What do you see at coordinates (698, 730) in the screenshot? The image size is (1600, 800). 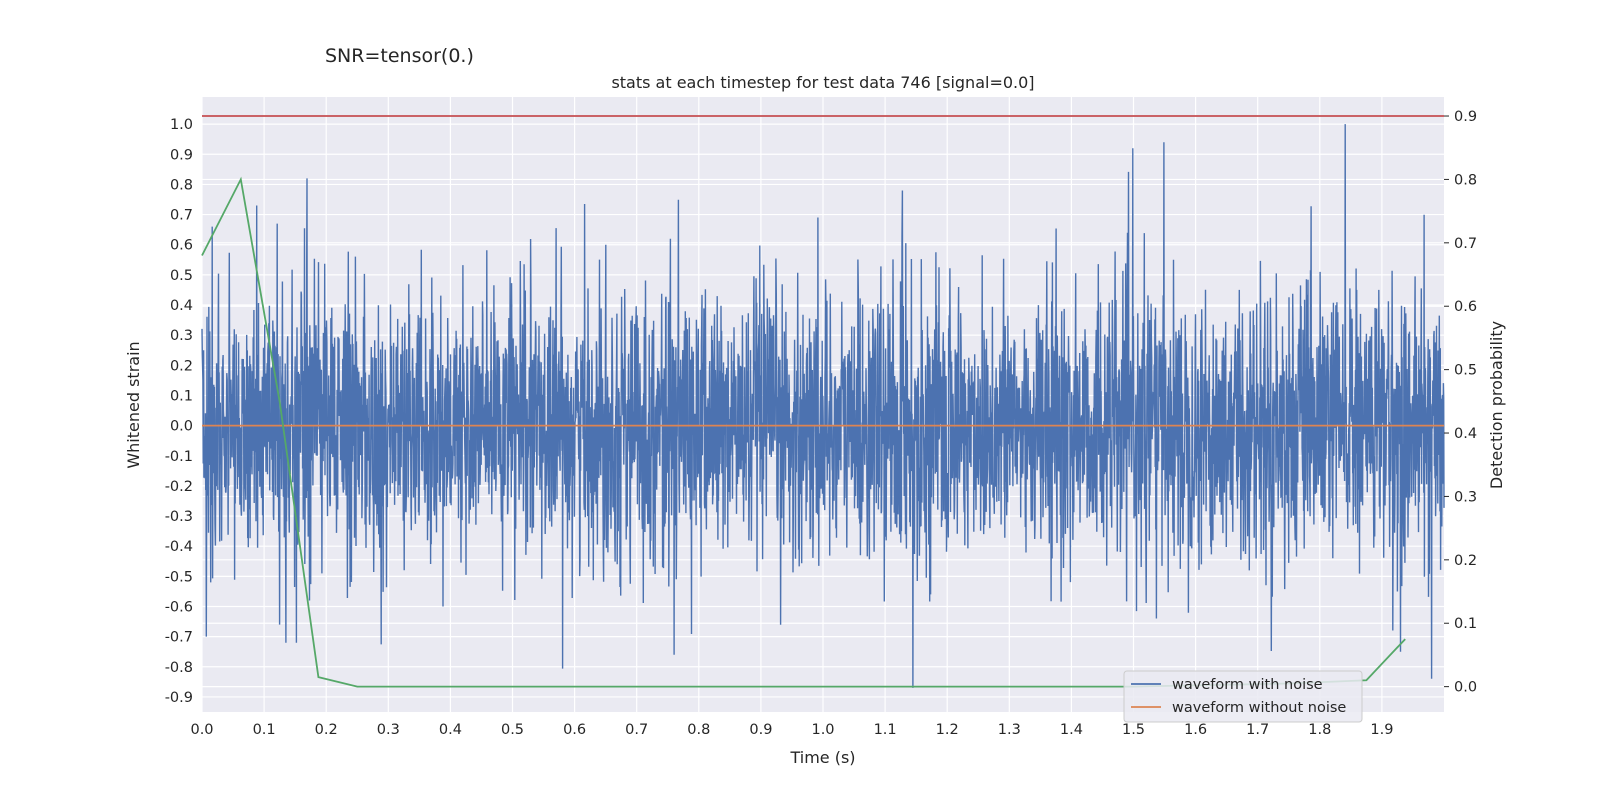 I see `x-tick-label: 0.8` at bounding box center [698, 730].